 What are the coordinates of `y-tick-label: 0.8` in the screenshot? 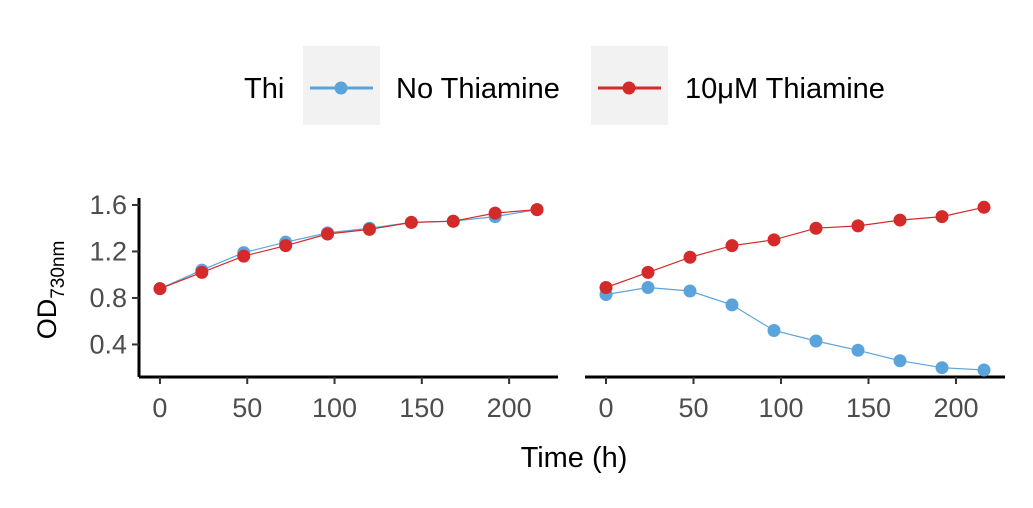 It's located at (108, 298).